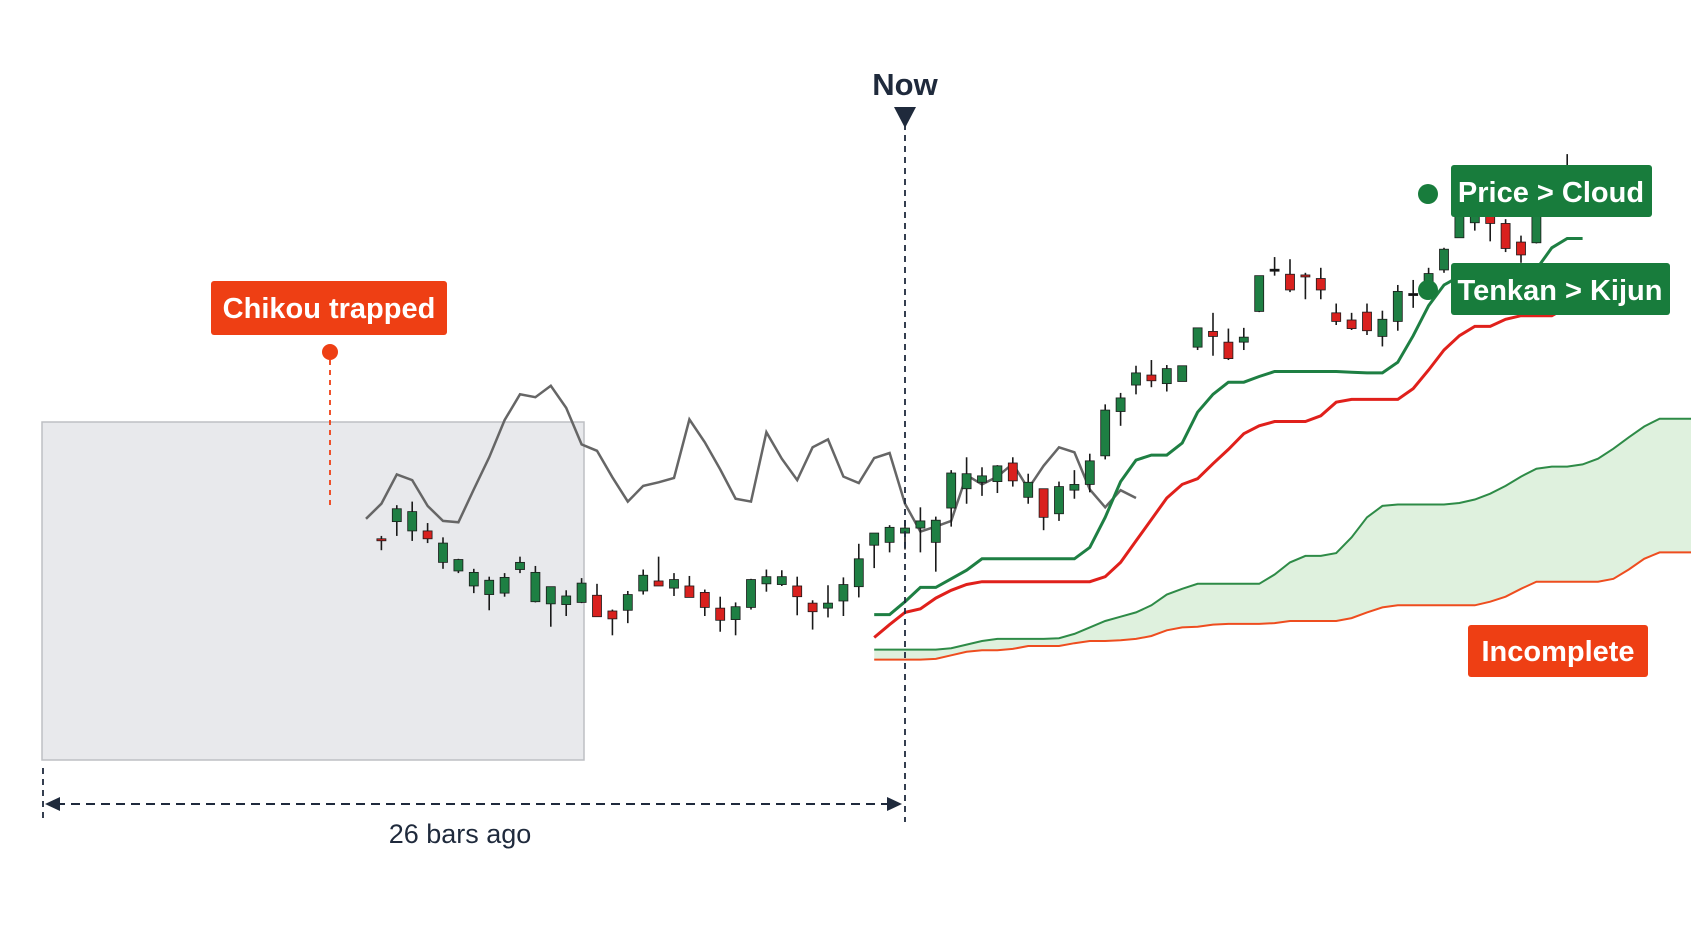 The width and height of the screenshot is (1691, 930). I want to click on cloud-fill, so click(1282, 539).